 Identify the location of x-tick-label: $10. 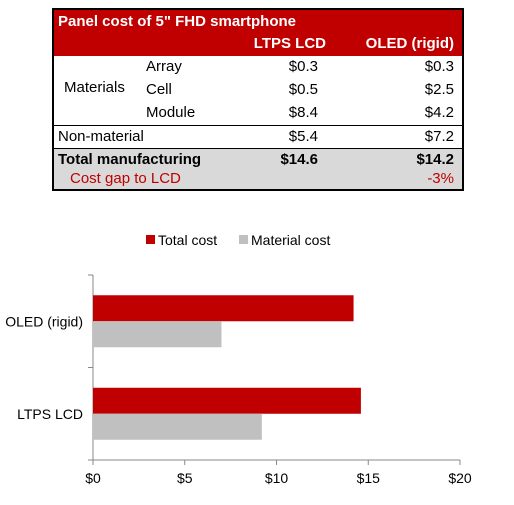
(277, 478).